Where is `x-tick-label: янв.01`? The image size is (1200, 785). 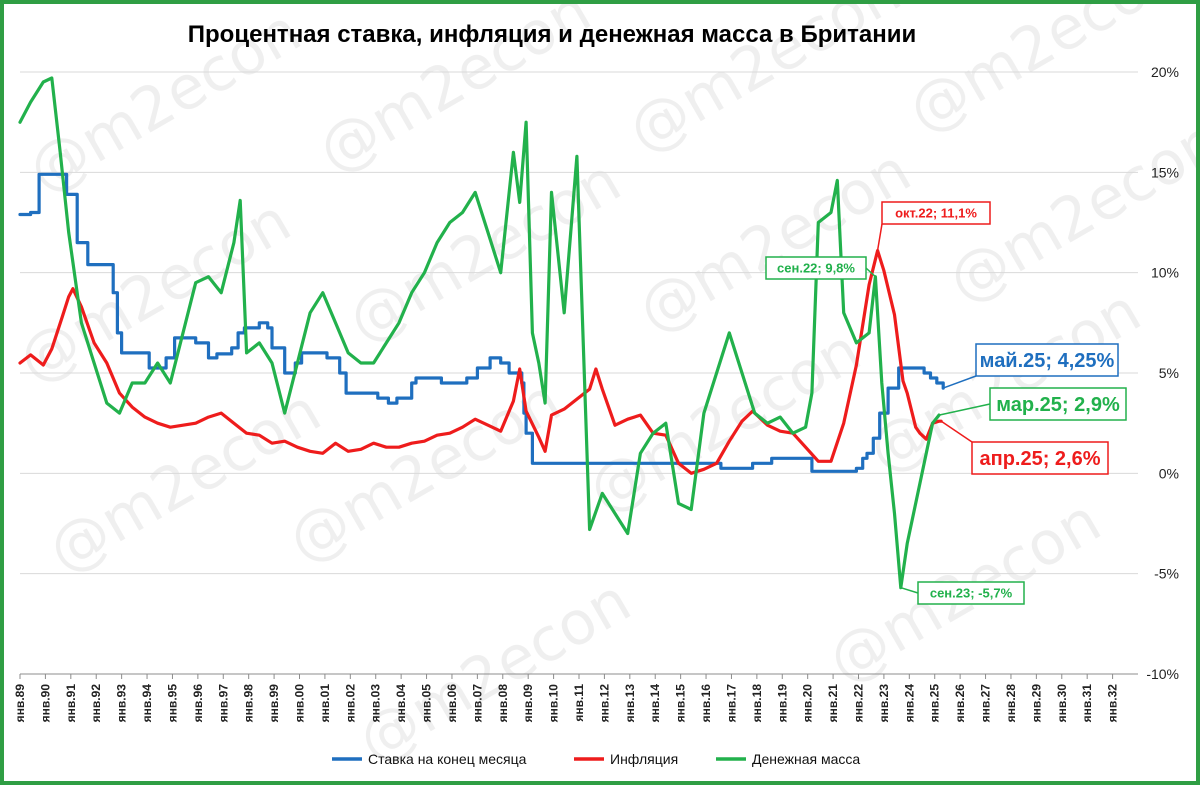
x-tick-label: янв.01 is located at coordinates (325, 703).